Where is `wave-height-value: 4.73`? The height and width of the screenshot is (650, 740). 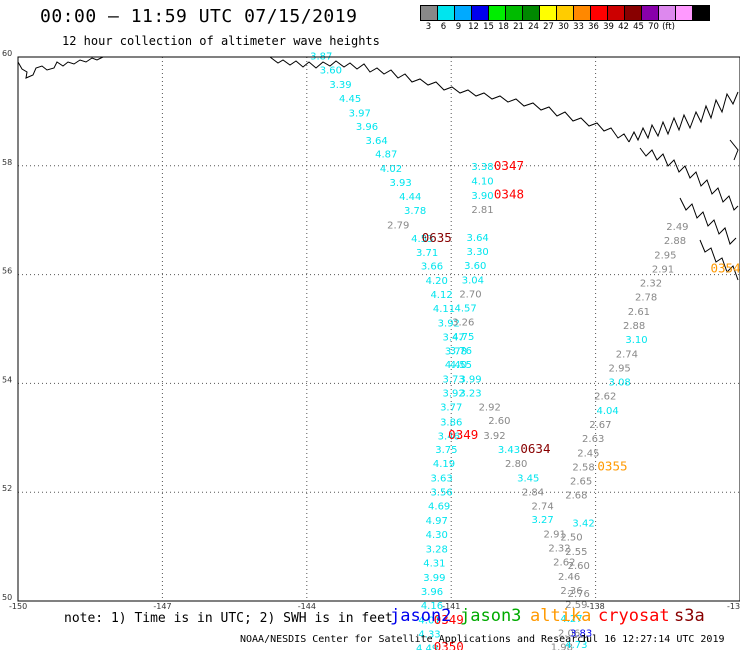
wave-height-value: 4.73 is located at coordinates (576, 645).